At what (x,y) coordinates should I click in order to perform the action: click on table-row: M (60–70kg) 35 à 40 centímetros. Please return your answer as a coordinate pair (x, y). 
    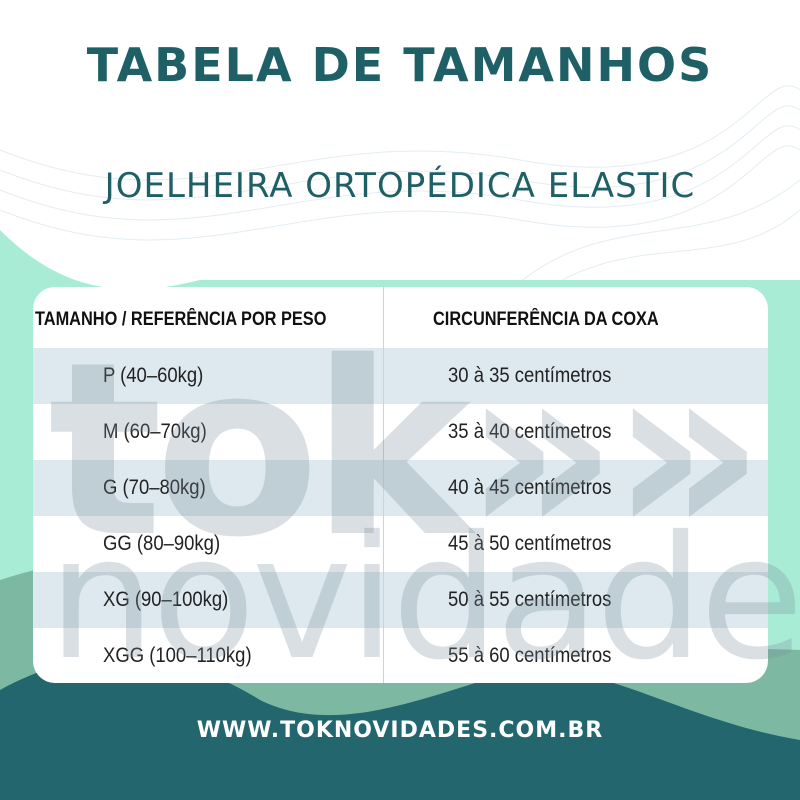
    Looking at the image, I should click on (400, 432).